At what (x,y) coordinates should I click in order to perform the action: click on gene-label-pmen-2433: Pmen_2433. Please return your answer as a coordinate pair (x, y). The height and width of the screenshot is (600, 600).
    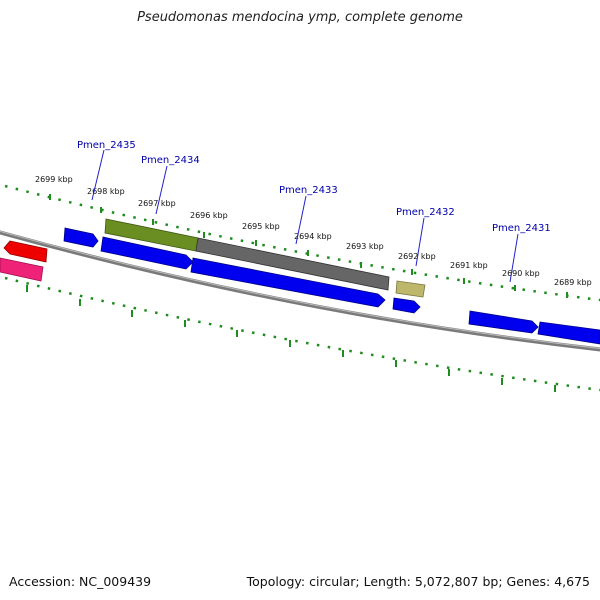
    Looking at the image, I should click on (308, 190).